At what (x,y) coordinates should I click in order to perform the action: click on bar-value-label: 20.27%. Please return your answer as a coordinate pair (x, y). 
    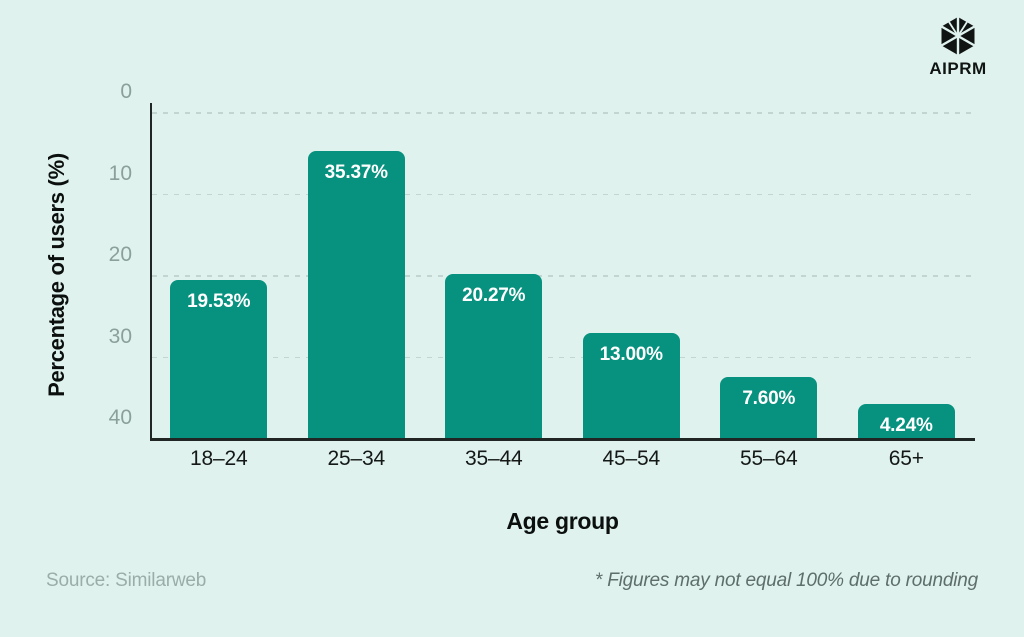
    Looking at the image, I should click on (494, 295).